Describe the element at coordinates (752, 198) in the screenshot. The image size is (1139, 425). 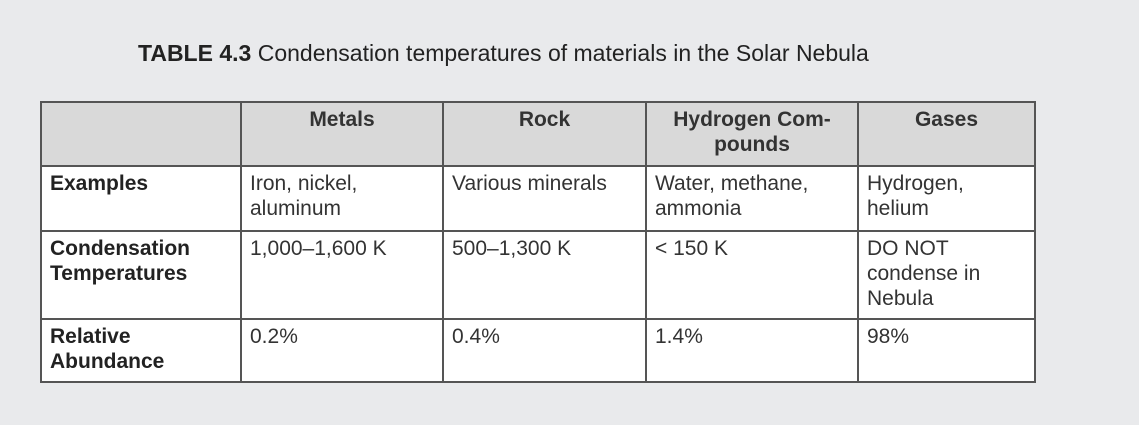
I see `table-cell: Water, methane, ammonia` at that location.